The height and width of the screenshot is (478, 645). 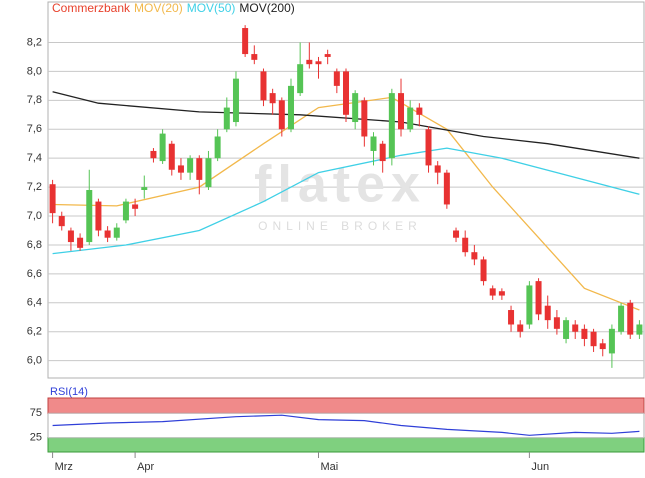 I want to click on legend-entry: MOV(200), so click(x=266, y=8).